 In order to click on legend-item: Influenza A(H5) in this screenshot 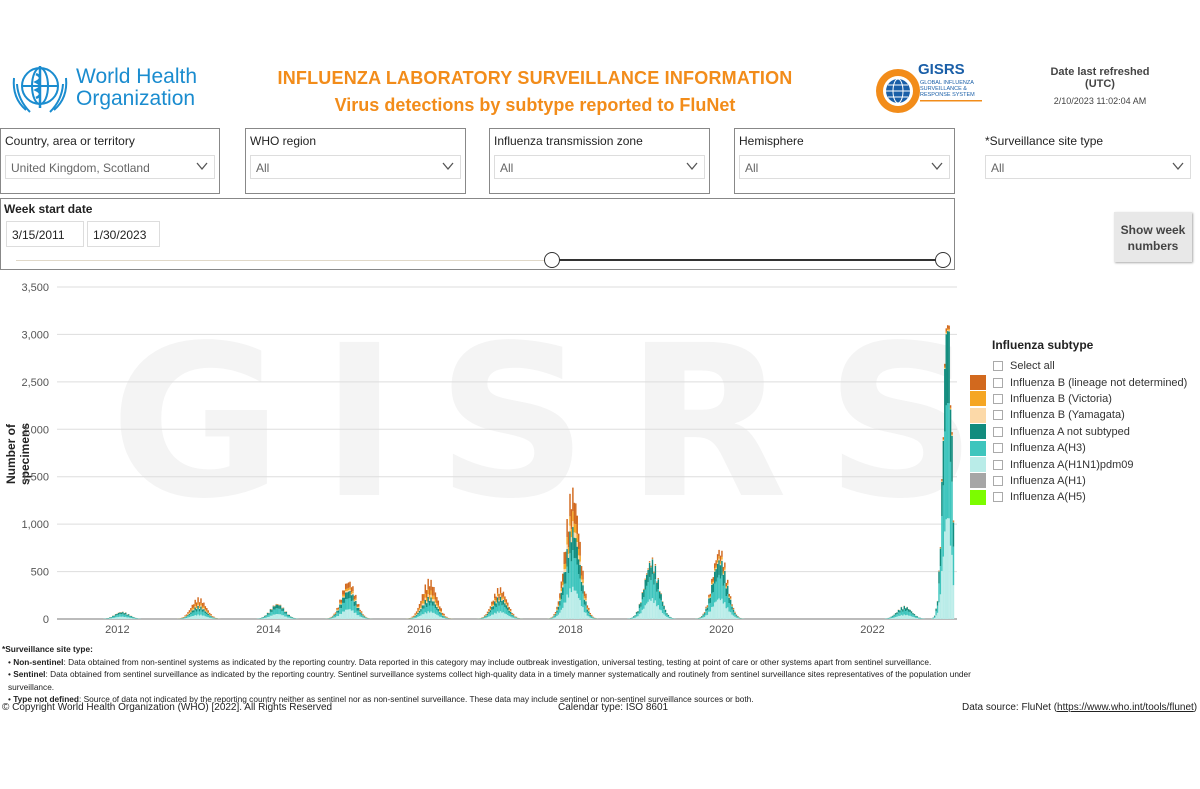, I will do `click(1082, 497)`.